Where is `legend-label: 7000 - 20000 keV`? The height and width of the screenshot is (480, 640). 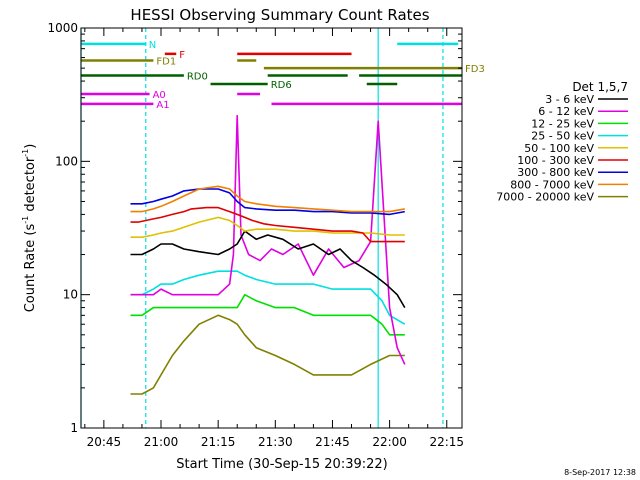 legend-label: 7000 - 20000 keV is located at coordinates (545, 197).